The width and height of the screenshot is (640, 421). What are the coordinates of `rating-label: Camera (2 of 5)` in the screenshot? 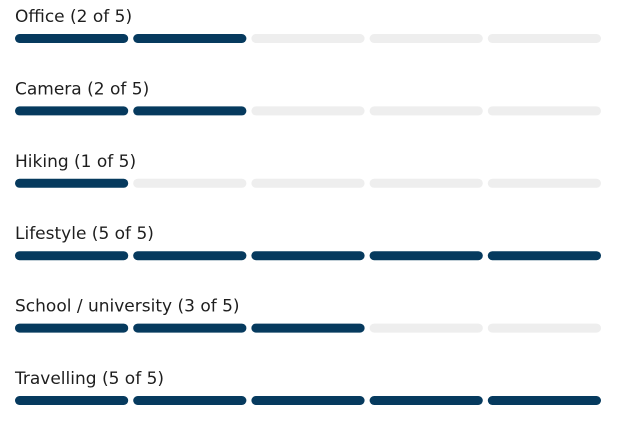 It's located at (82, 89).